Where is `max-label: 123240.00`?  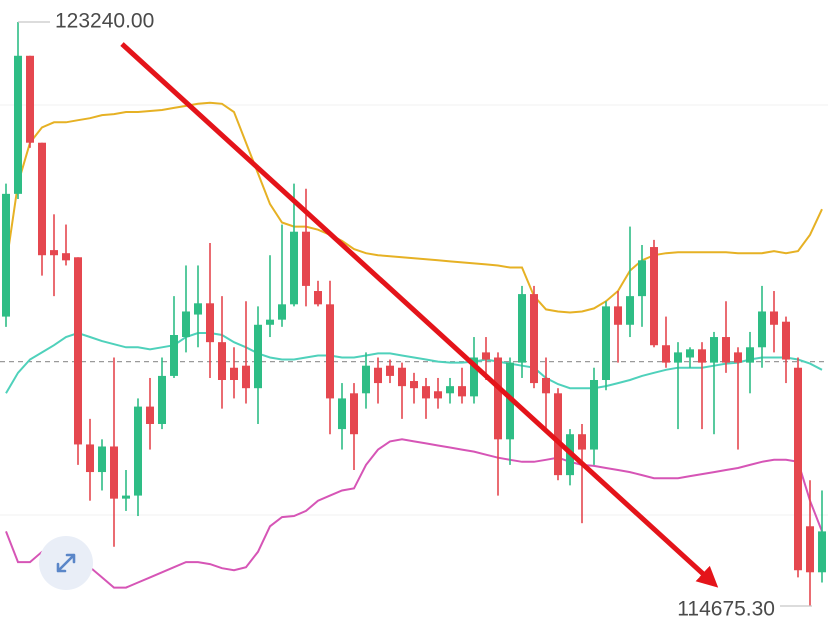
max-label: 123240.00 is located at coordinates (104, 21).